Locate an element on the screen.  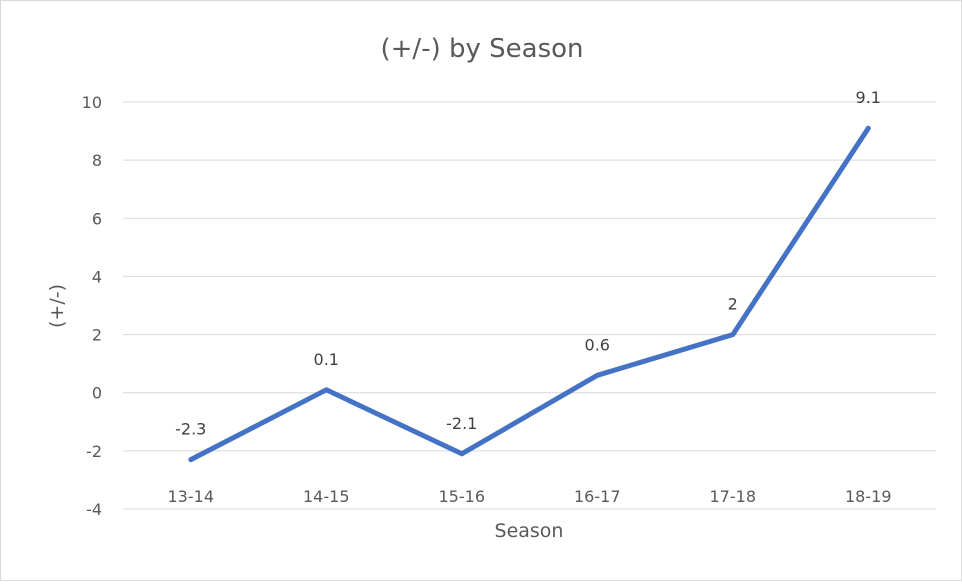
data-label: -2.3 is located at coordinates (190, 429).